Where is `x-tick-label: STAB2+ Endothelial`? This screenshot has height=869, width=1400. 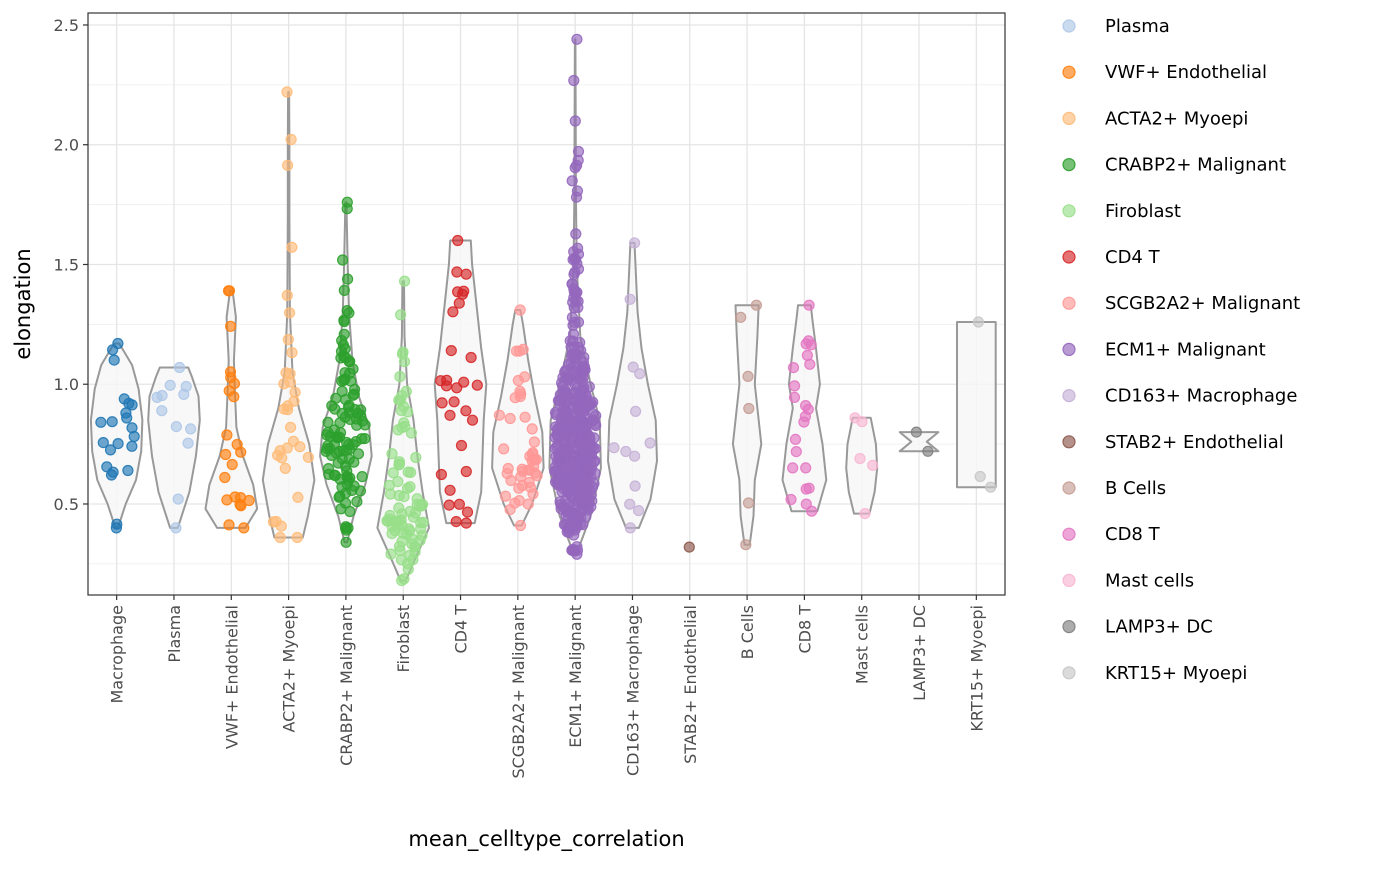
x-tick-label: STAB2+ Endothelial is located at coordinates (690, 684).